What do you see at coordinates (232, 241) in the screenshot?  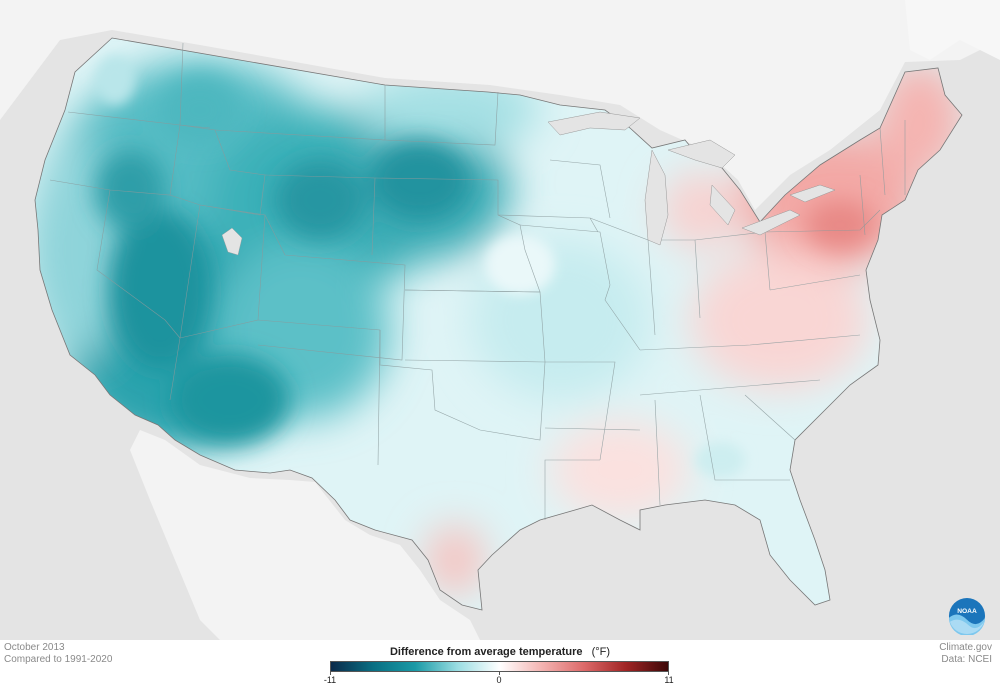 I see `great-salt-lake` at bounding box center [232, 241].